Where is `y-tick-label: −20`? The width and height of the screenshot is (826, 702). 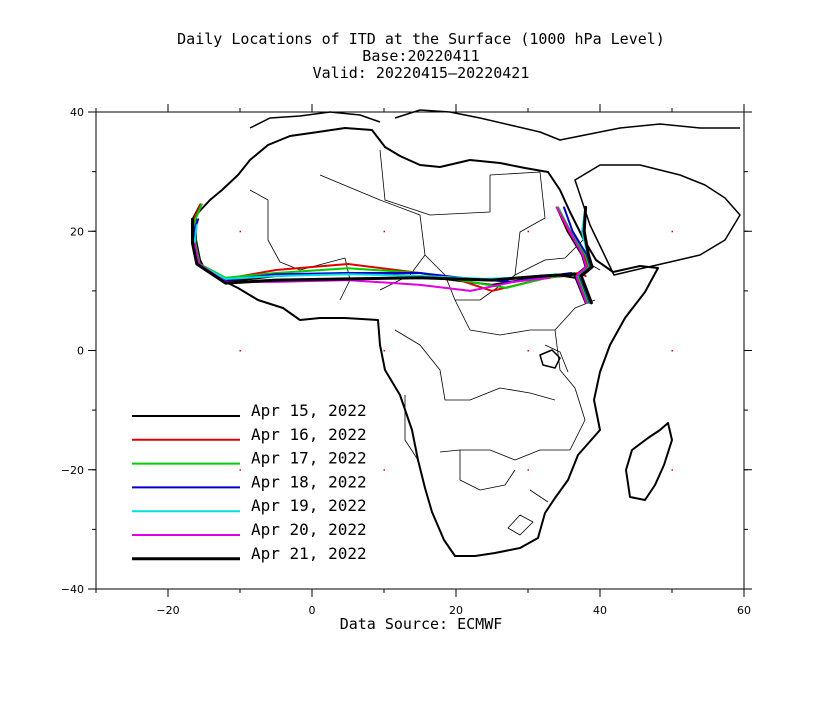
y-tick-label: −20 is located at coordinates (72, 470).